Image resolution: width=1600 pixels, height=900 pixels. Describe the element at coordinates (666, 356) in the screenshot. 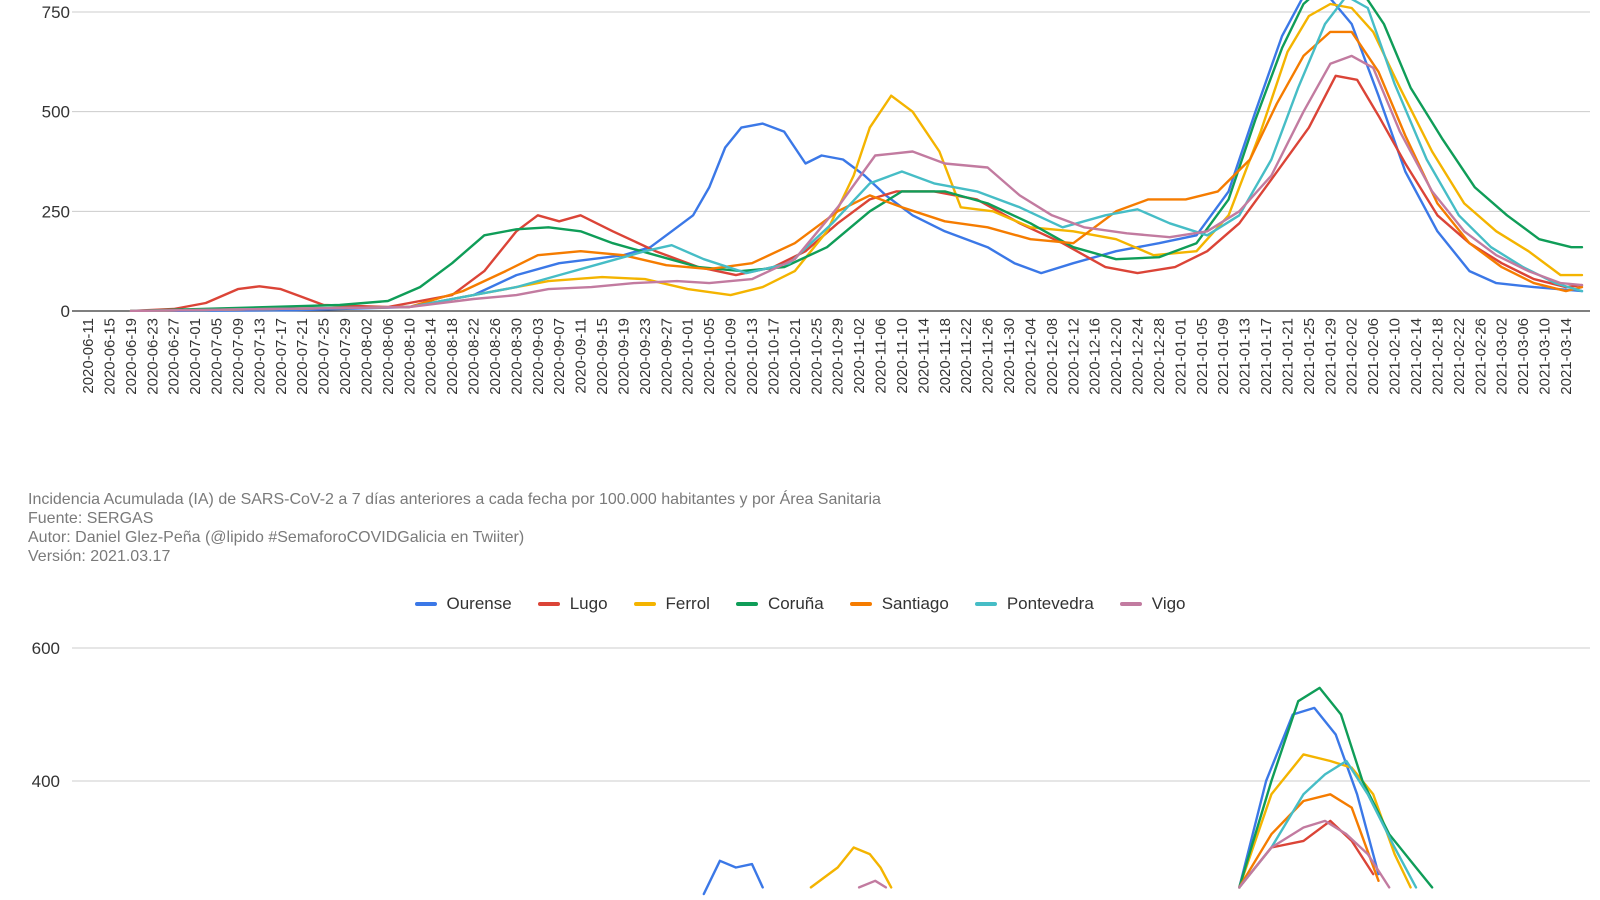

I see `x-tick-label: 2020-09-27` at that location.